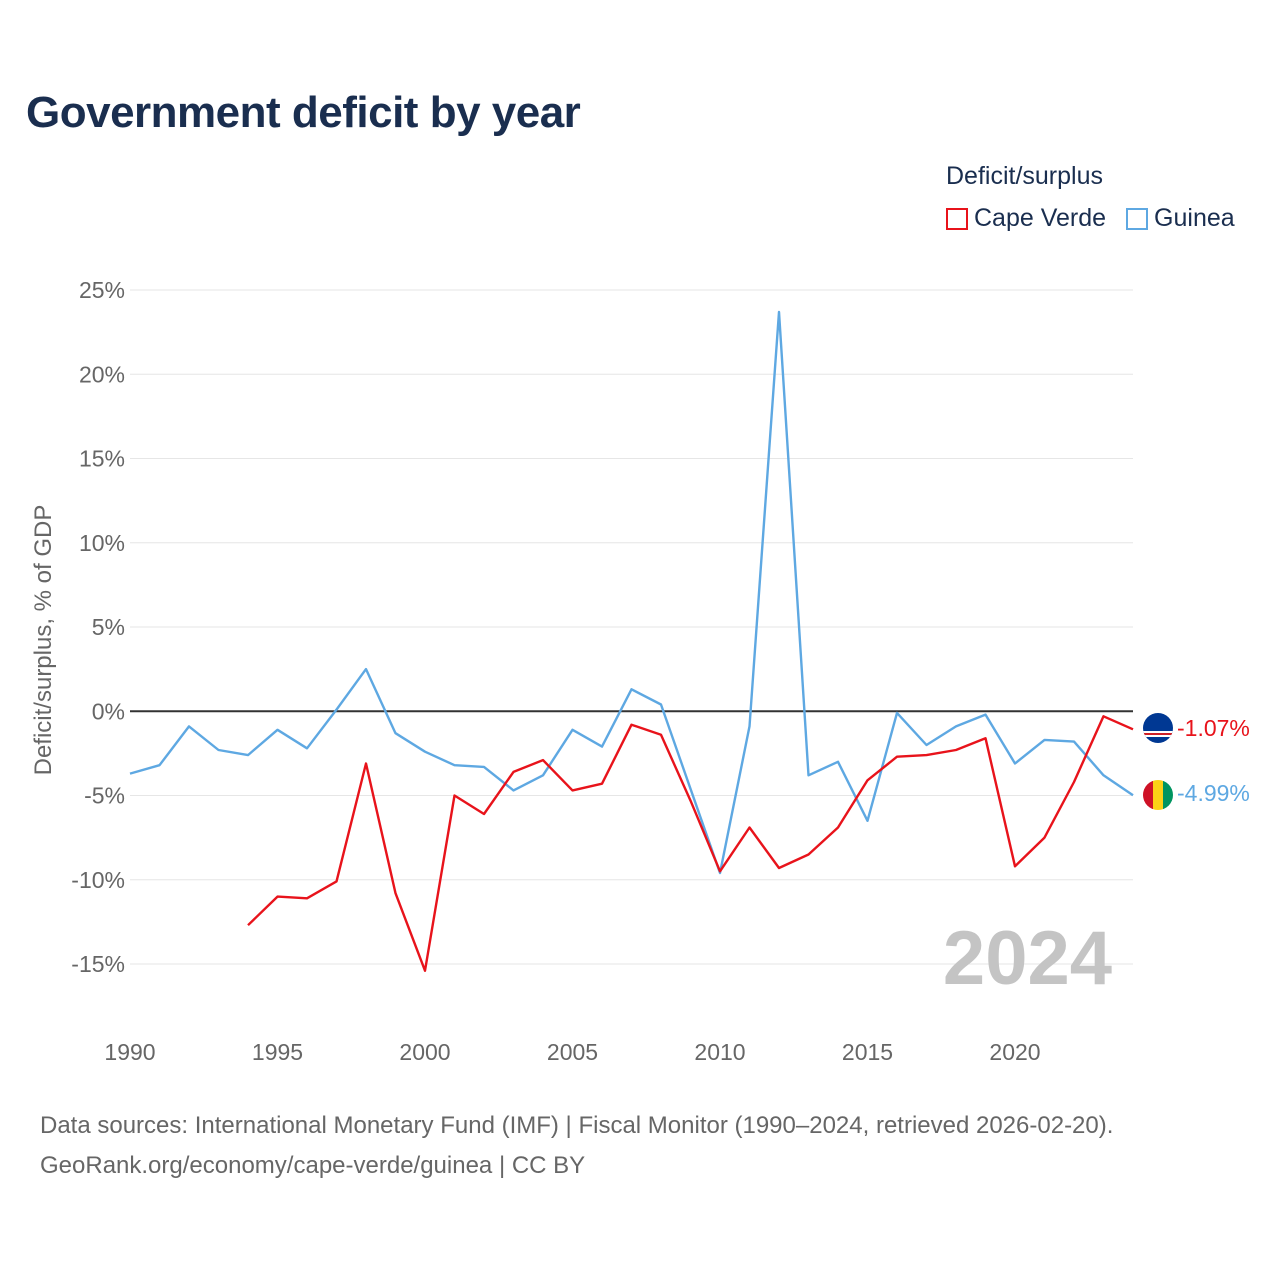  What do you see at coordinates (1158, 728) in the screenshot?
I see `cape-verde-flag-icon` at bounding box center [1158, 728].